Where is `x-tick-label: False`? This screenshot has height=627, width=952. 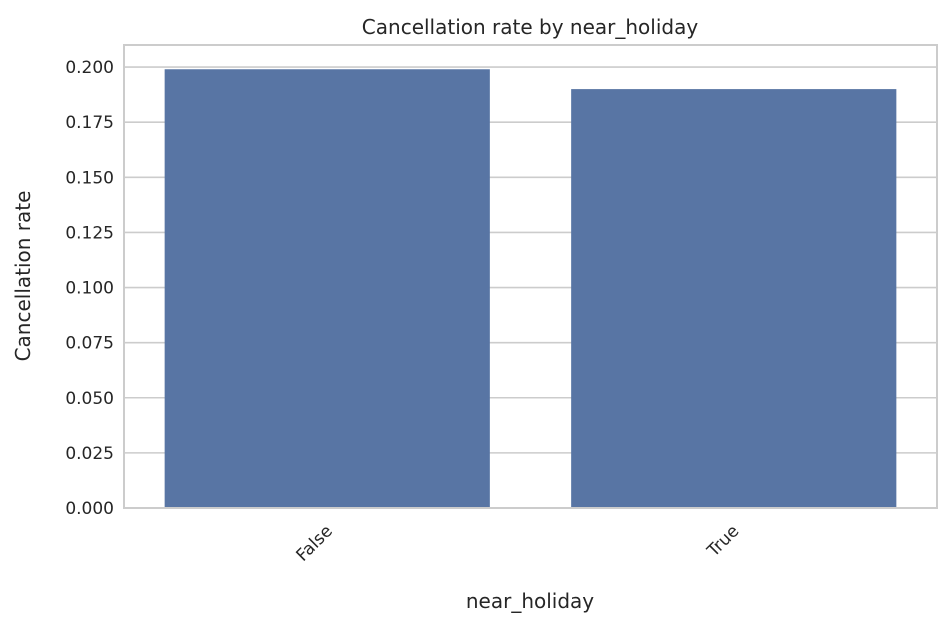
x-tick-label: False is located at coordinates (314, 543).